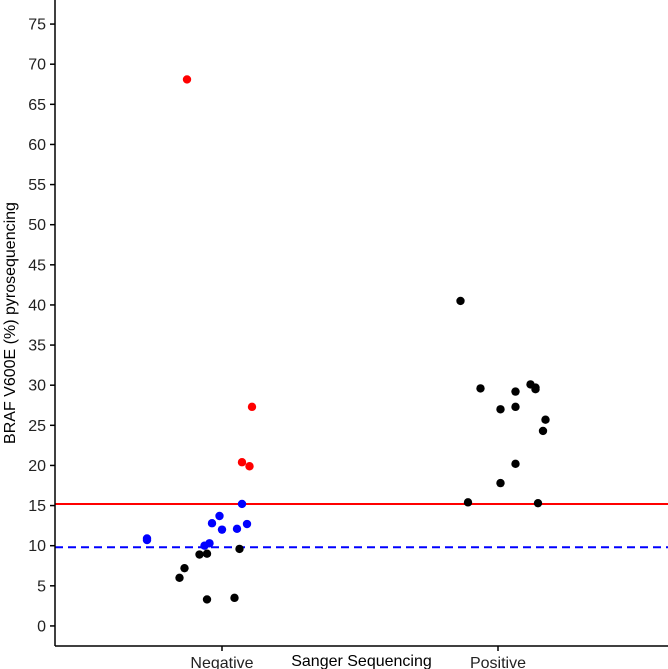 The image size is (668, 669). What do you see at coordinates (37, 185) in the screenshot?
I see `y-tick-label: 55` at bounding box center [37, 185].